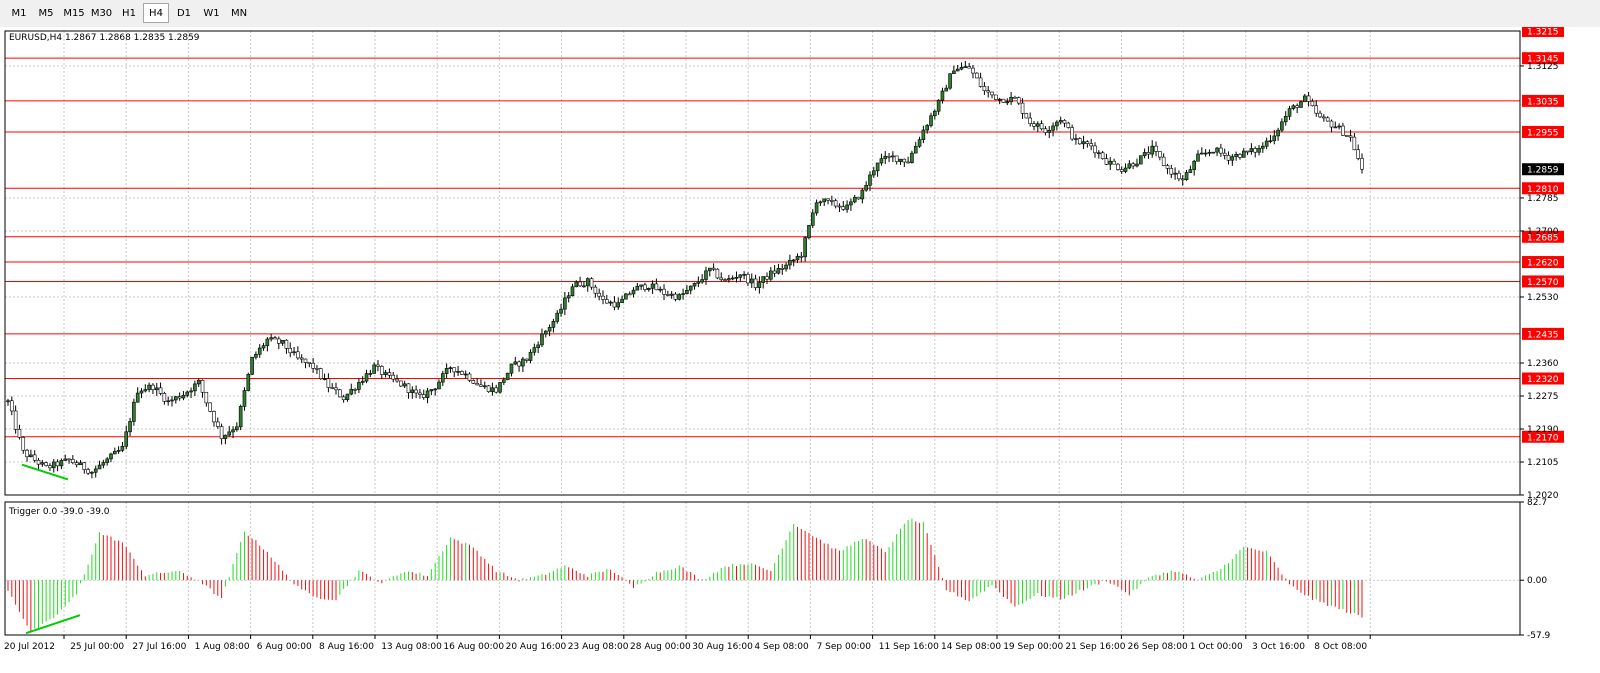 Image resolution: width=1600 pixels, height=673 pixels. Describe the element at coordinates (156, 13) in the screenshot. I see `timeframe-h4-button: H4` at that location.